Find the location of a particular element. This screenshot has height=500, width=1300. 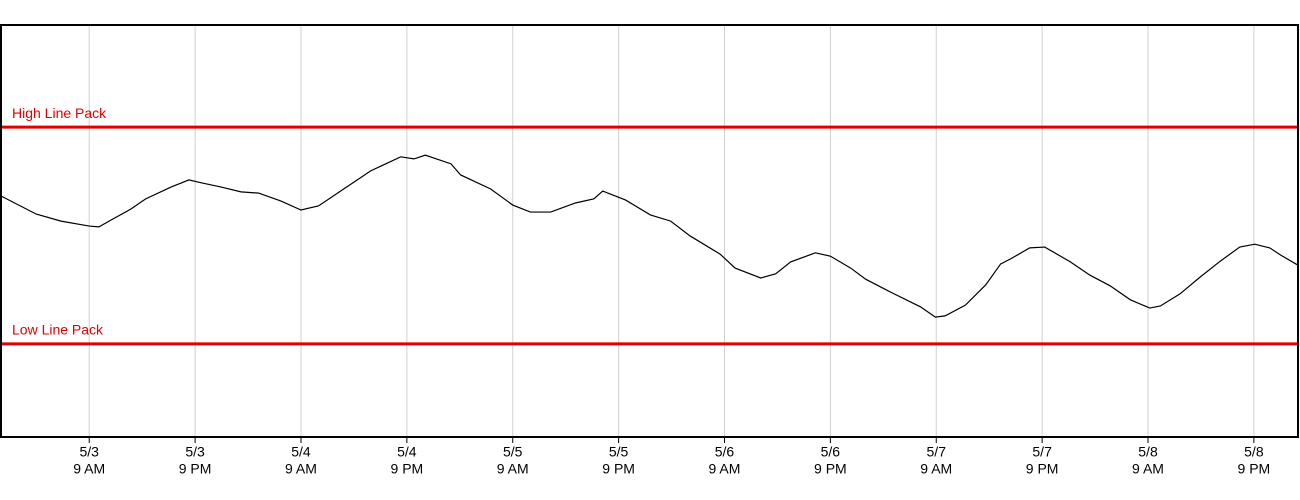

threshold-label: Low Line Pack is located at coordinates (58, 330).